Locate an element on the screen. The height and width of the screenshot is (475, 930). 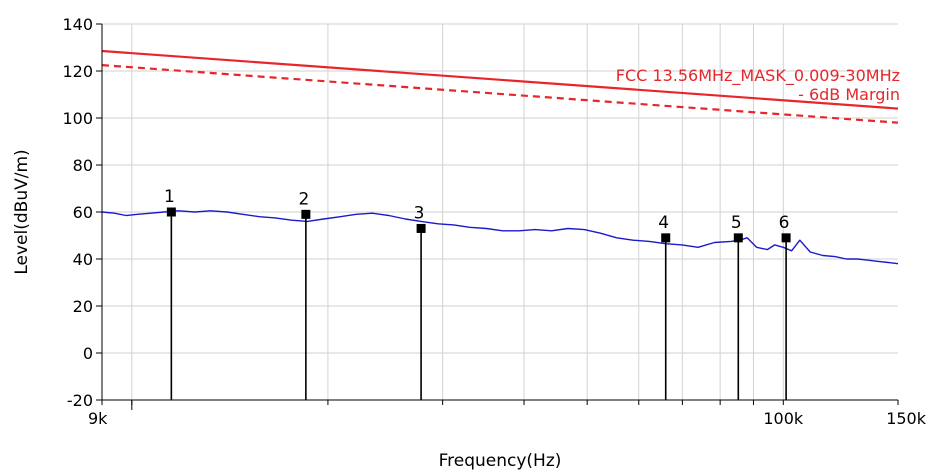
marker-label: 6 is located at coordinates (784, 223).